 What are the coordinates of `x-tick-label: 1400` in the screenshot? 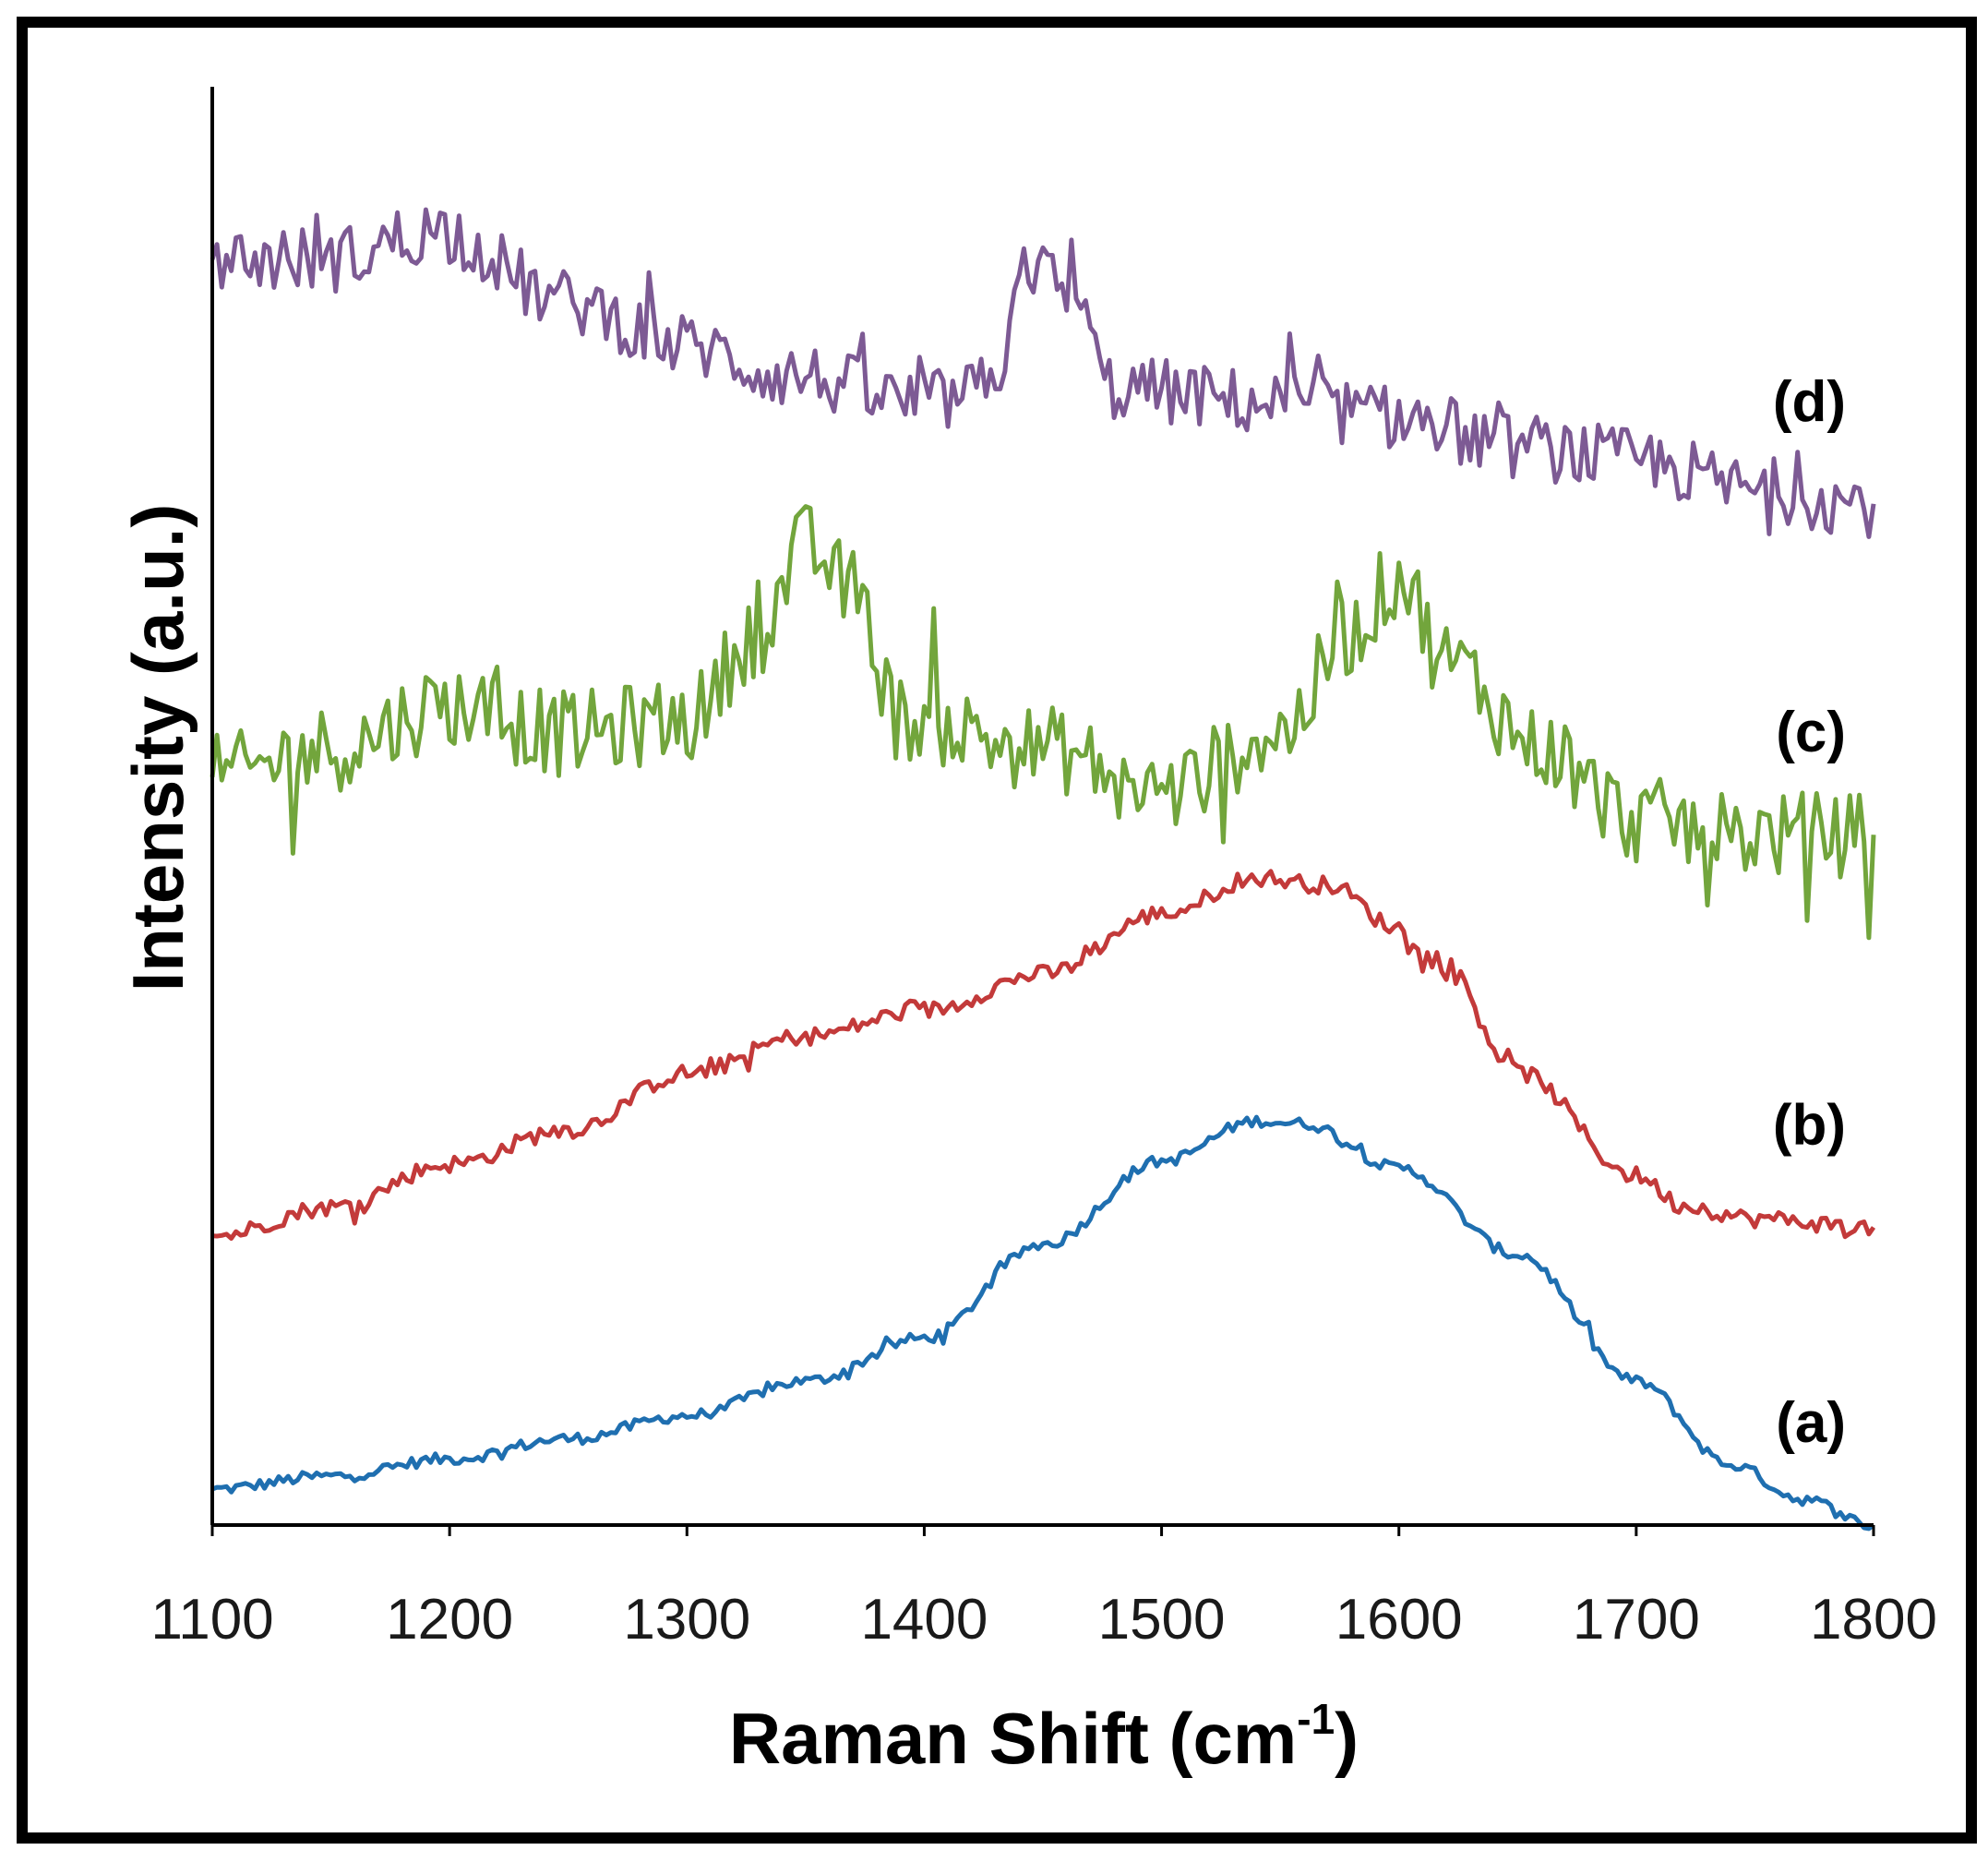 It's located at (924, 1620).